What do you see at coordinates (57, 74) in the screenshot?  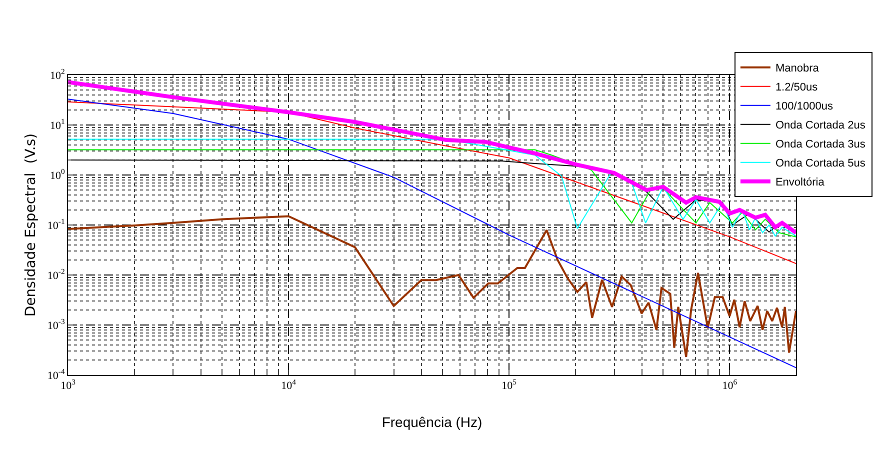 I see `y-tick-label: 10$^{2}$` at bounding box center [57, 74].